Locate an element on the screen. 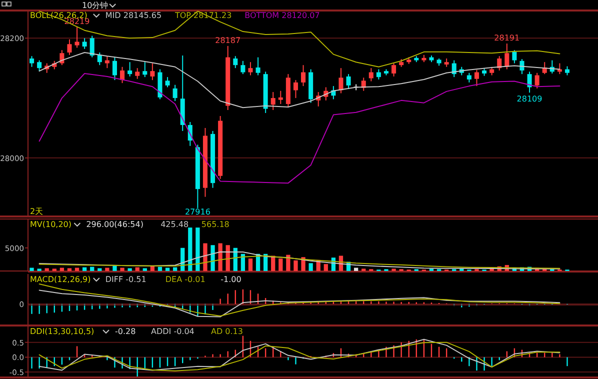  annotation: 27916 is located at coordinates (197, 212).